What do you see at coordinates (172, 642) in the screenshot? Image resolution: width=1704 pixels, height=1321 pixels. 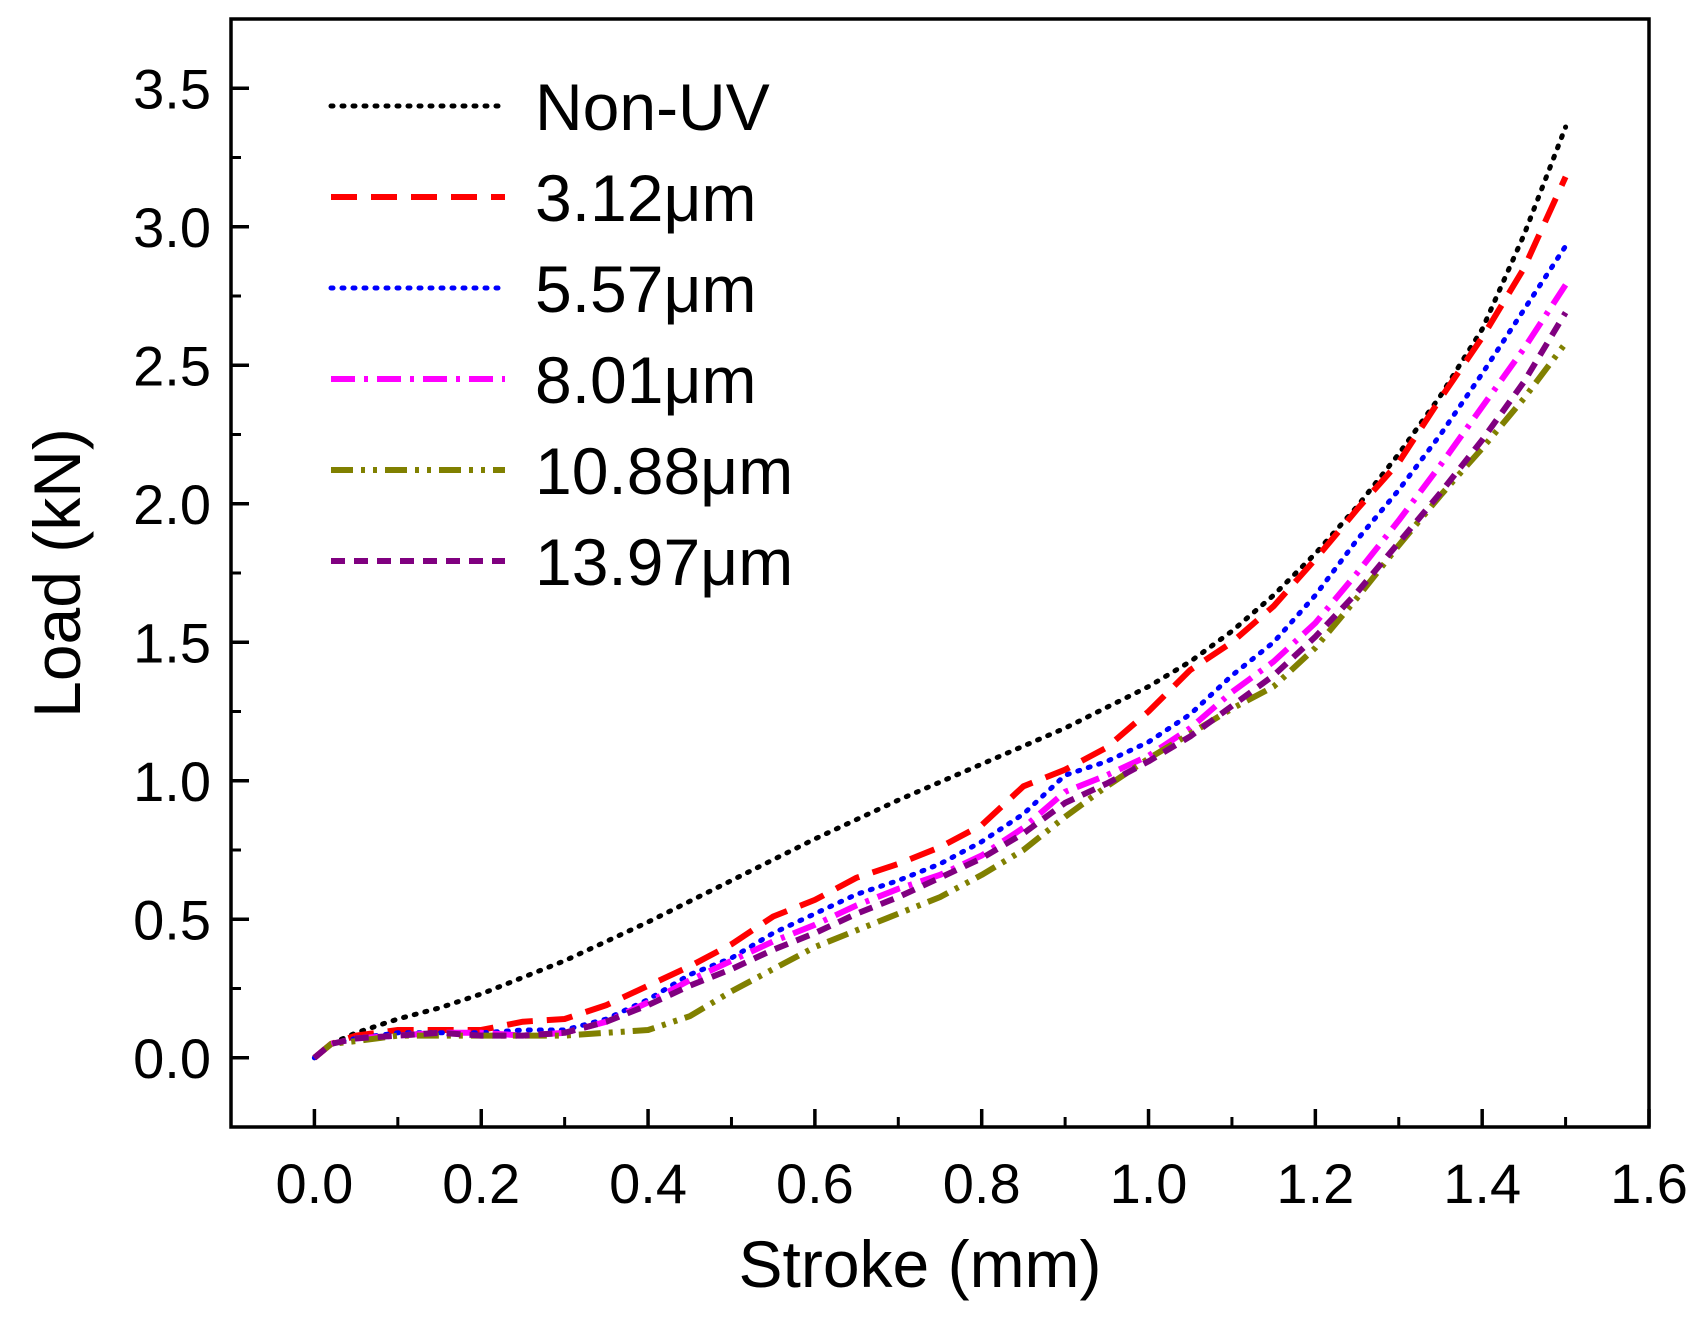 I see `y-tick-label: 1.5` at bounding box center [172, 642].